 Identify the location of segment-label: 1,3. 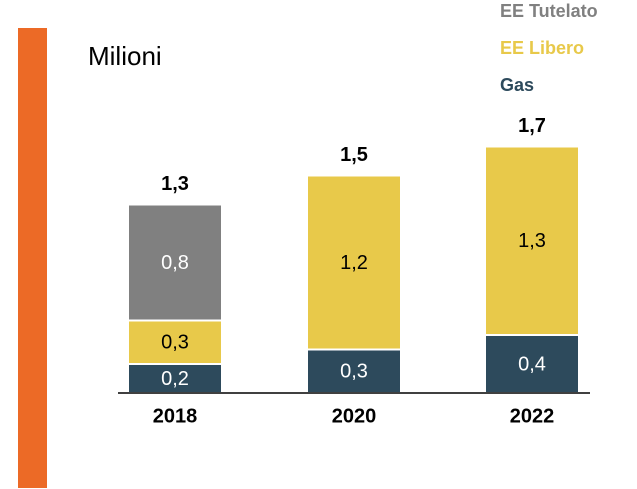
(532, 241).